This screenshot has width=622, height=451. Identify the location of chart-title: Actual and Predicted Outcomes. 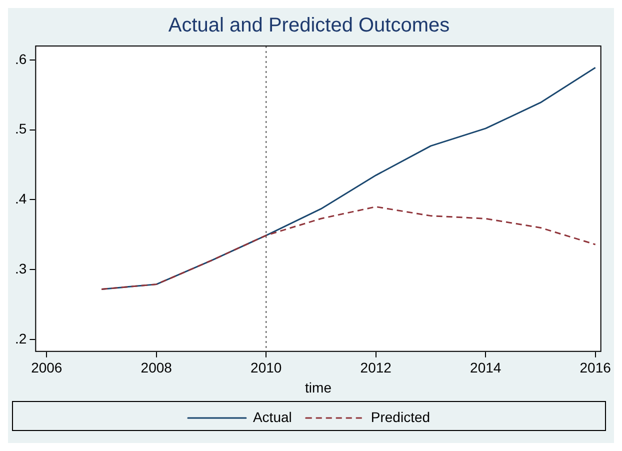
(309, 25).